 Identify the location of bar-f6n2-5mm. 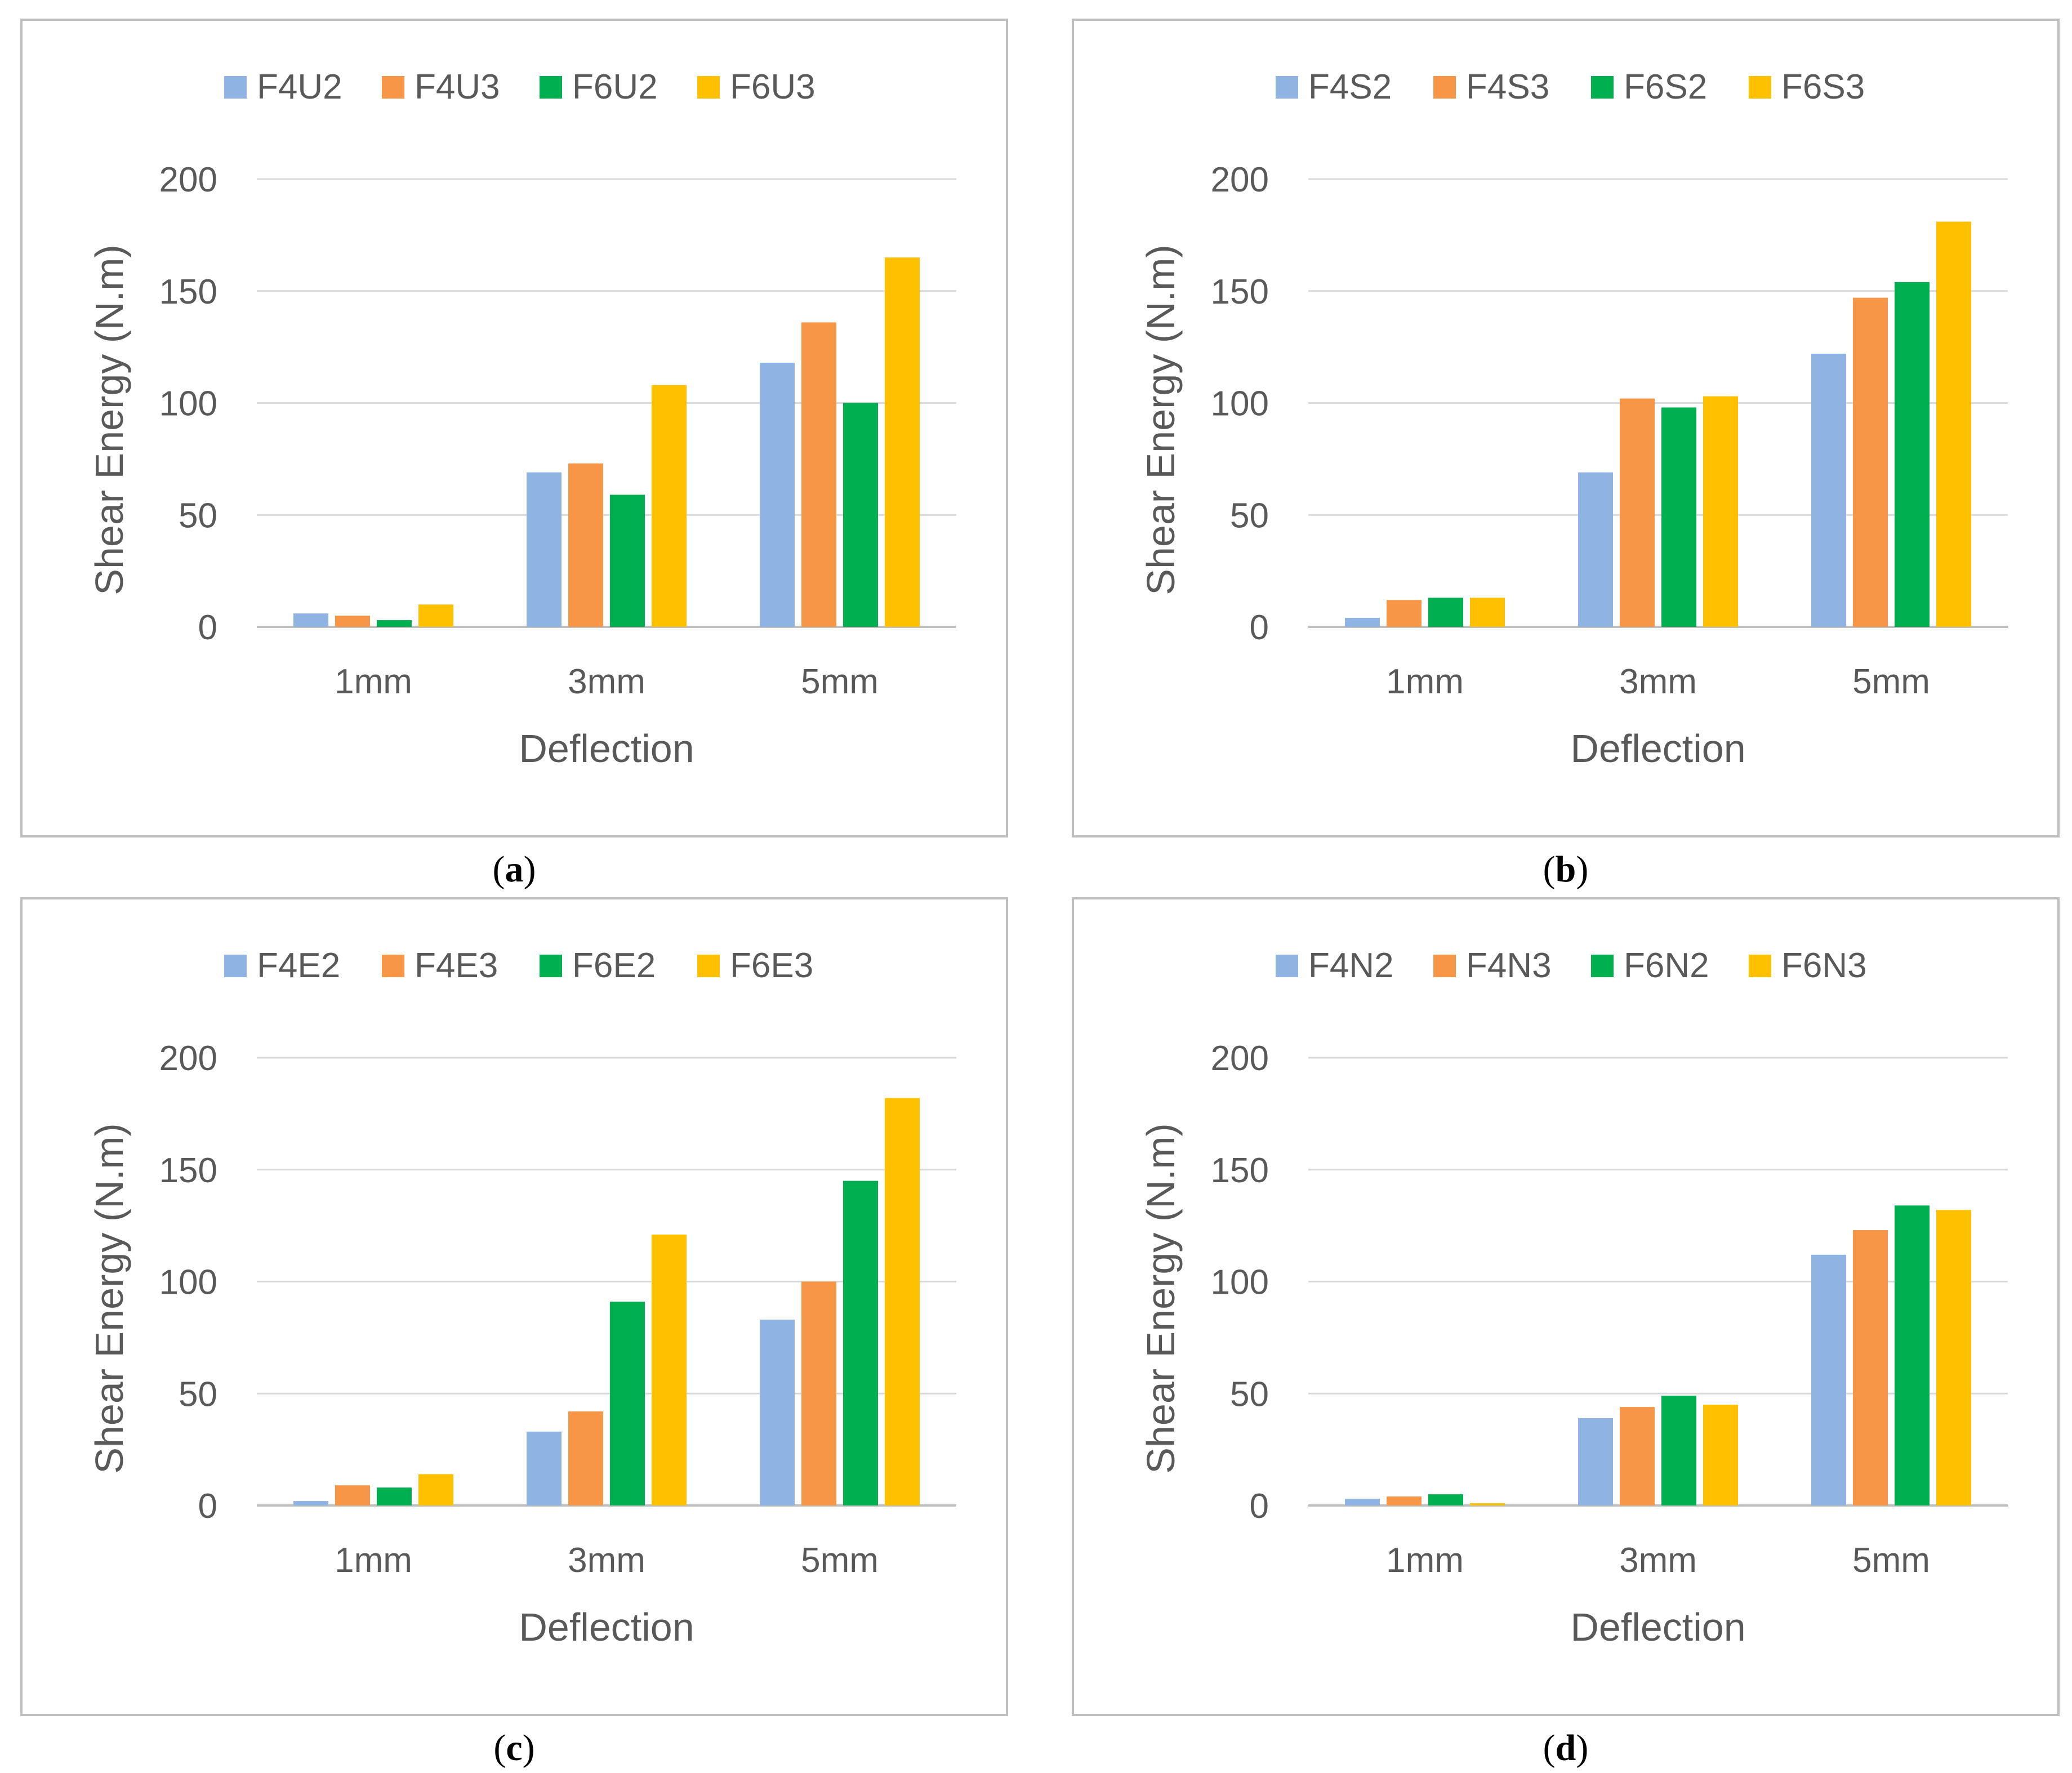
(1912, 1355).